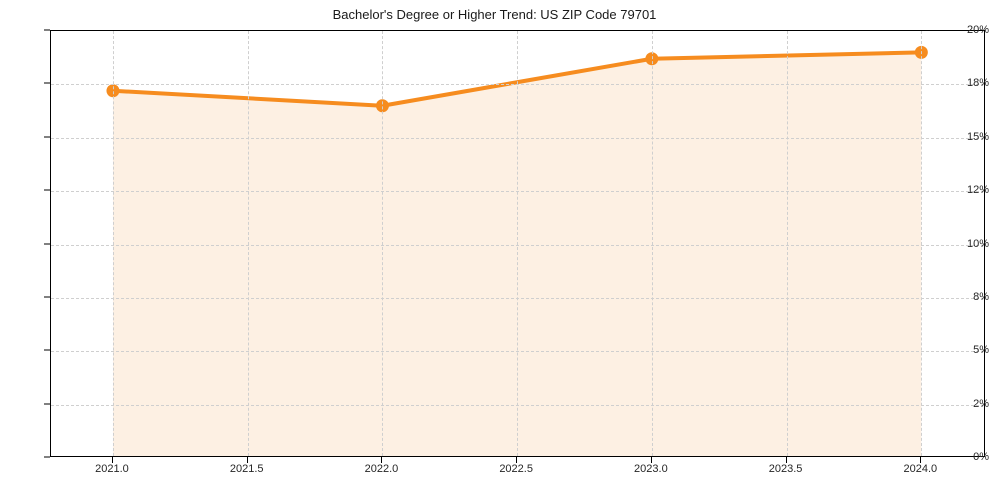 Image resolution: width=989 pixels, height=490 pixels. Describe the element at coordinates (977, 136) in the screenshot. I see `y-tick-label: 15%` at that location.